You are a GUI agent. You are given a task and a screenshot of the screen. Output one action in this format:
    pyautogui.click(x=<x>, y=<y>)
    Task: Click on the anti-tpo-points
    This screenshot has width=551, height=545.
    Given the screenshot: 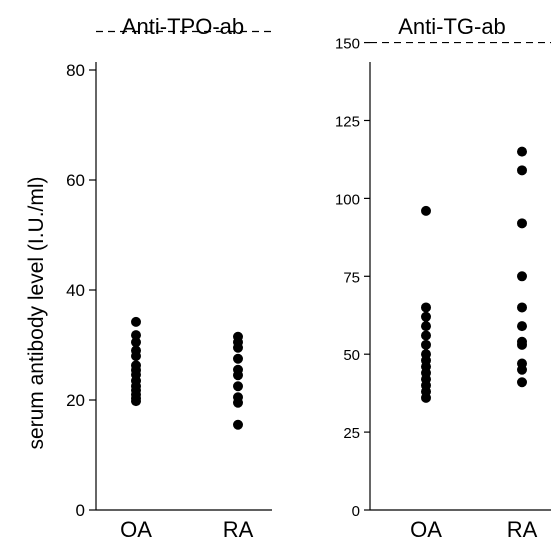 What is the action you would take?
    pyautogui.click(x=187, y=373)
    